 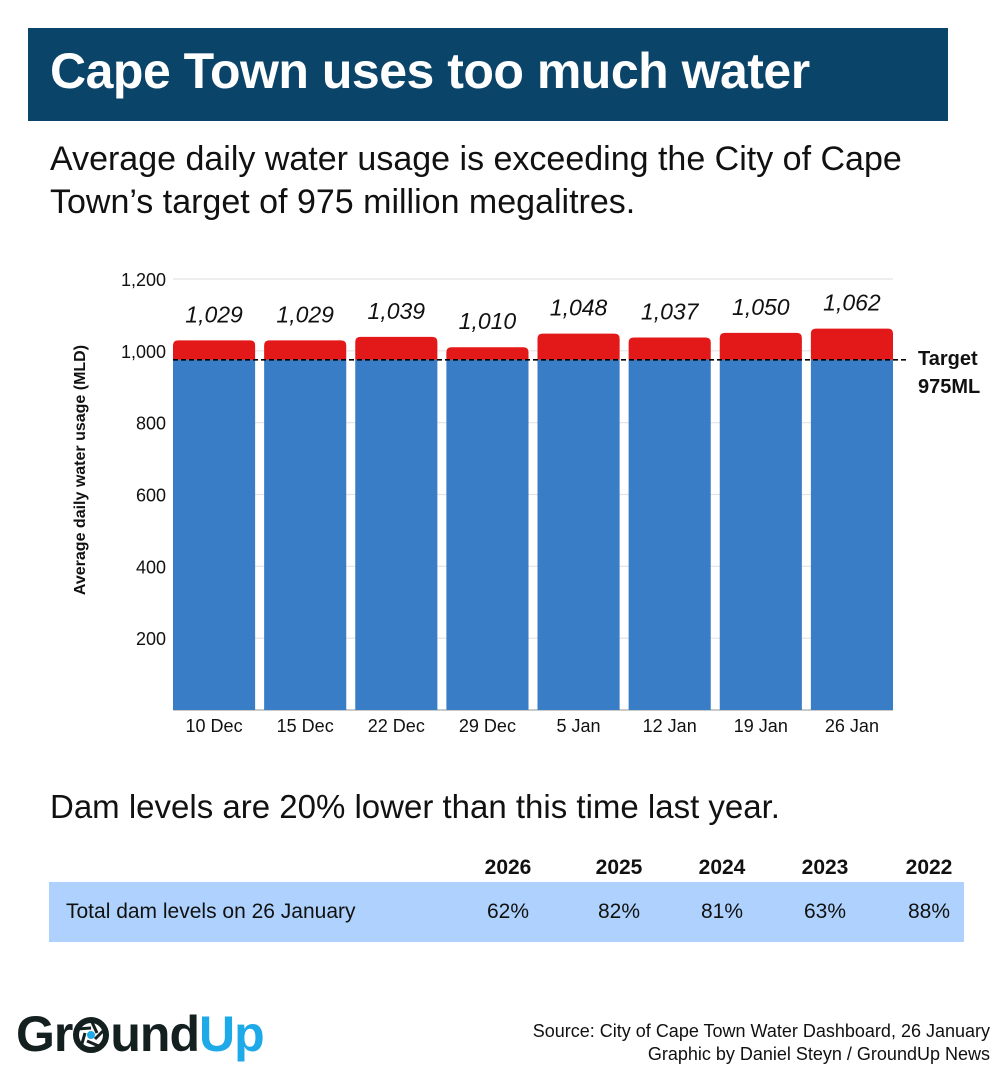 I want to click on logo-text-part1: Gr, so click(x=44, y=1034).